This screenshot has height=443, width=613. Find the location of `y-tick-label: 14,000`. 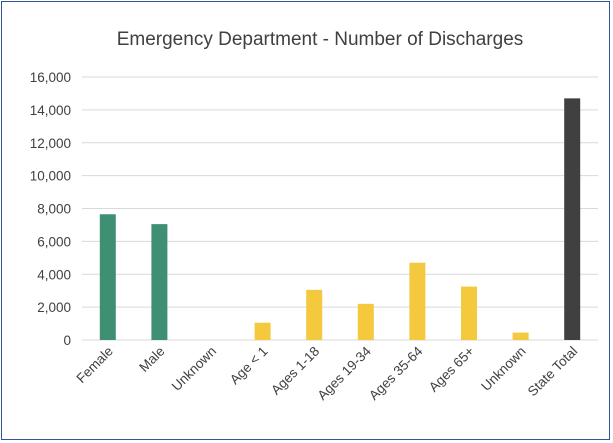

y-tick-label: 14,000 is located at coordinates (50, 110).